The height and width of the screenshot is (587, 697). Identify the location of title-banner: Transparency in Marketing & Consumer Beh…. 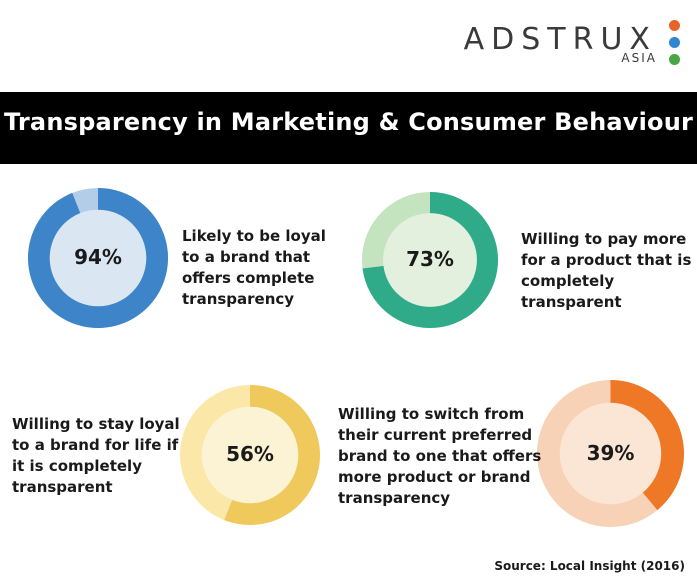
(348, 128).